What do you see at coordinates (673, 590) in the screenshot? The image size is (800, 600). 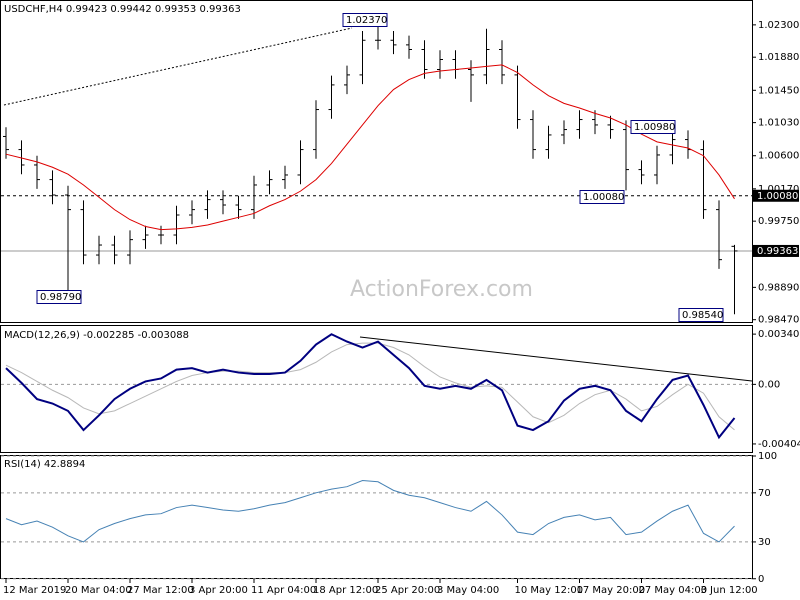 I see `x-tick-label: 27 May 04:00` at bounding box center [673, 590].